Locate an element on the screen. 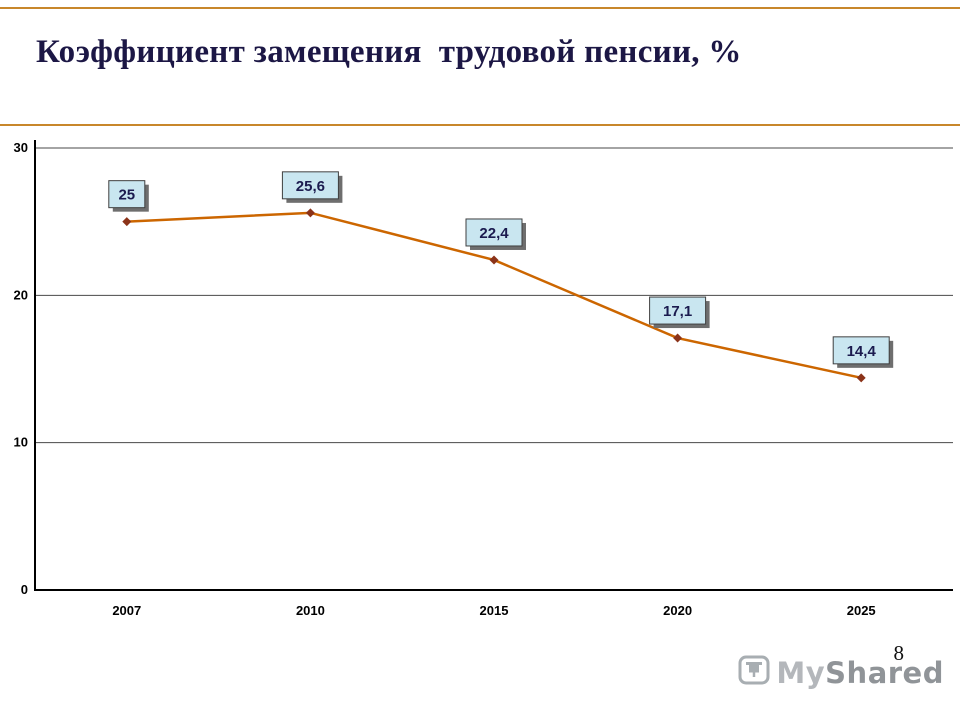 This screenshot has width=960, height=720. y-tick-label: 20 is located at coordinates (21, 294).